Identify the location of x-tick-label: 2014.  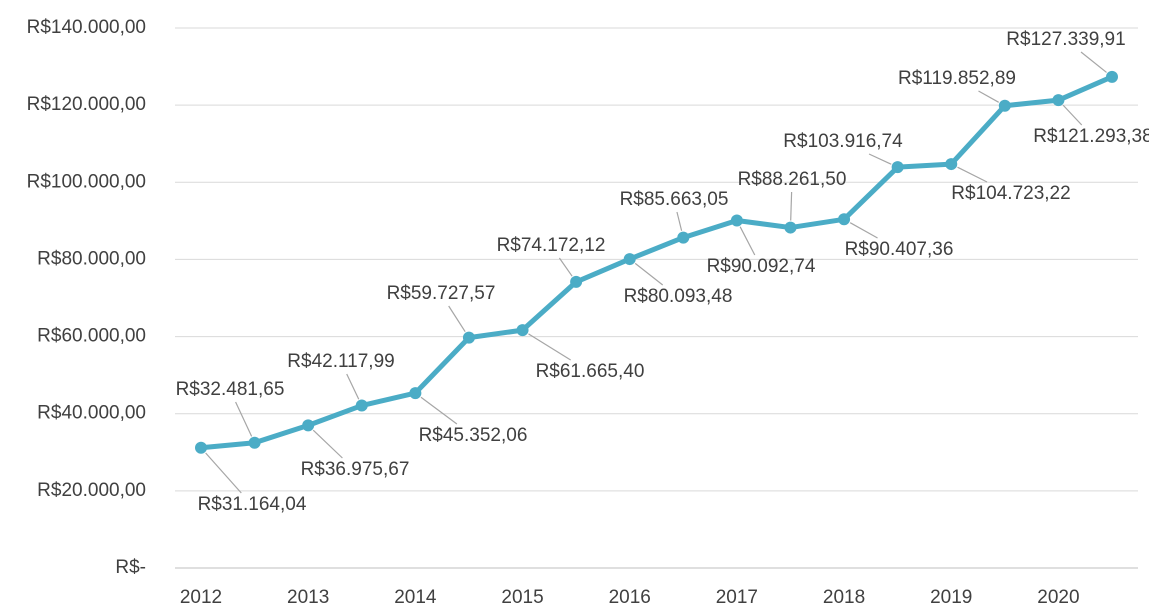
(415, 597).